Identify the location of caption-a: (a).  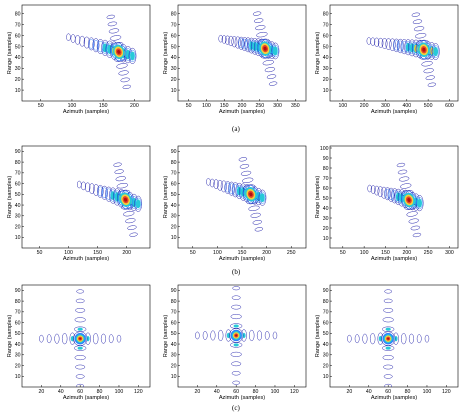
(236, 129).